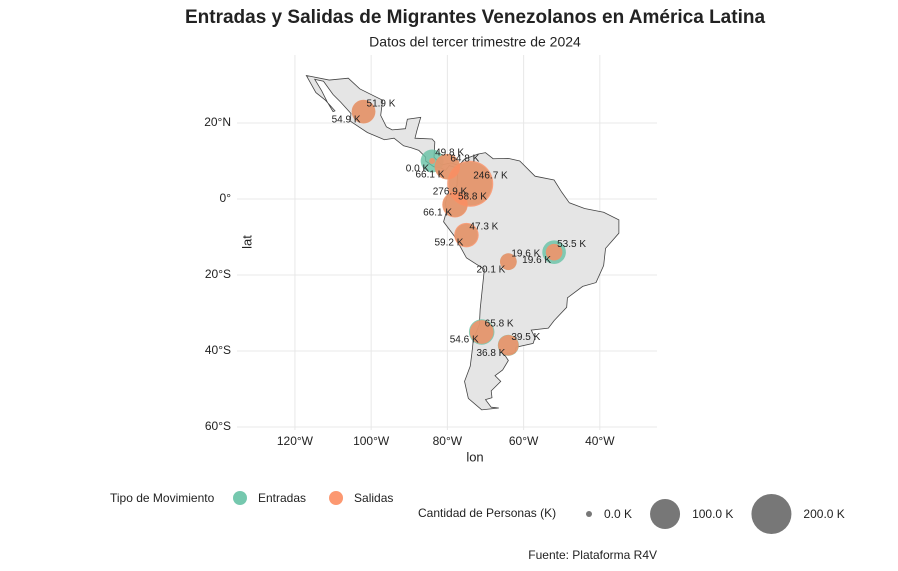 This screenshot has height=571, width=898. What do you see at coordinates (490, 269) in the screenshot?
I see `data-label: 20.1 K` at bounding box center [490, 269].